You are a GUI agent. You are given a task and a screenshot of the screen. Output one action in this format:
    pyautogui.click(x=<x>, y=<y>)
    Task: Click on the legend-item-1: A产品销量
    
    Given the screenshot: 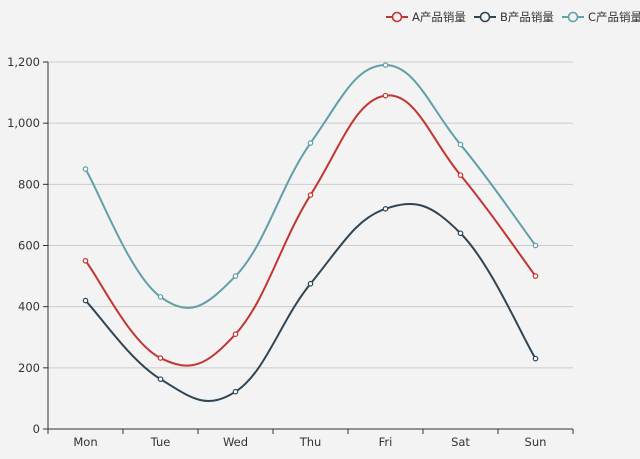 What is the action you would take?
    pyautogui.click(x=426, y=17)
    